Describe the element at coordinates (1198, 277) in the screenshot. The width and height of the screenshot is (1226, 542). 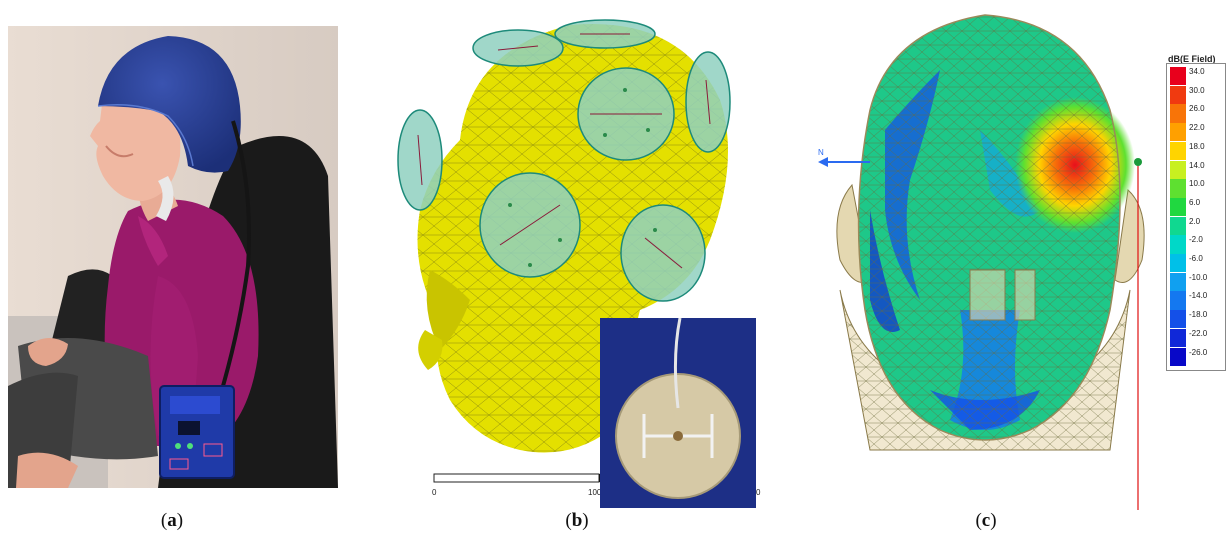
I see `legend-tick-label: -10.0` at that location.